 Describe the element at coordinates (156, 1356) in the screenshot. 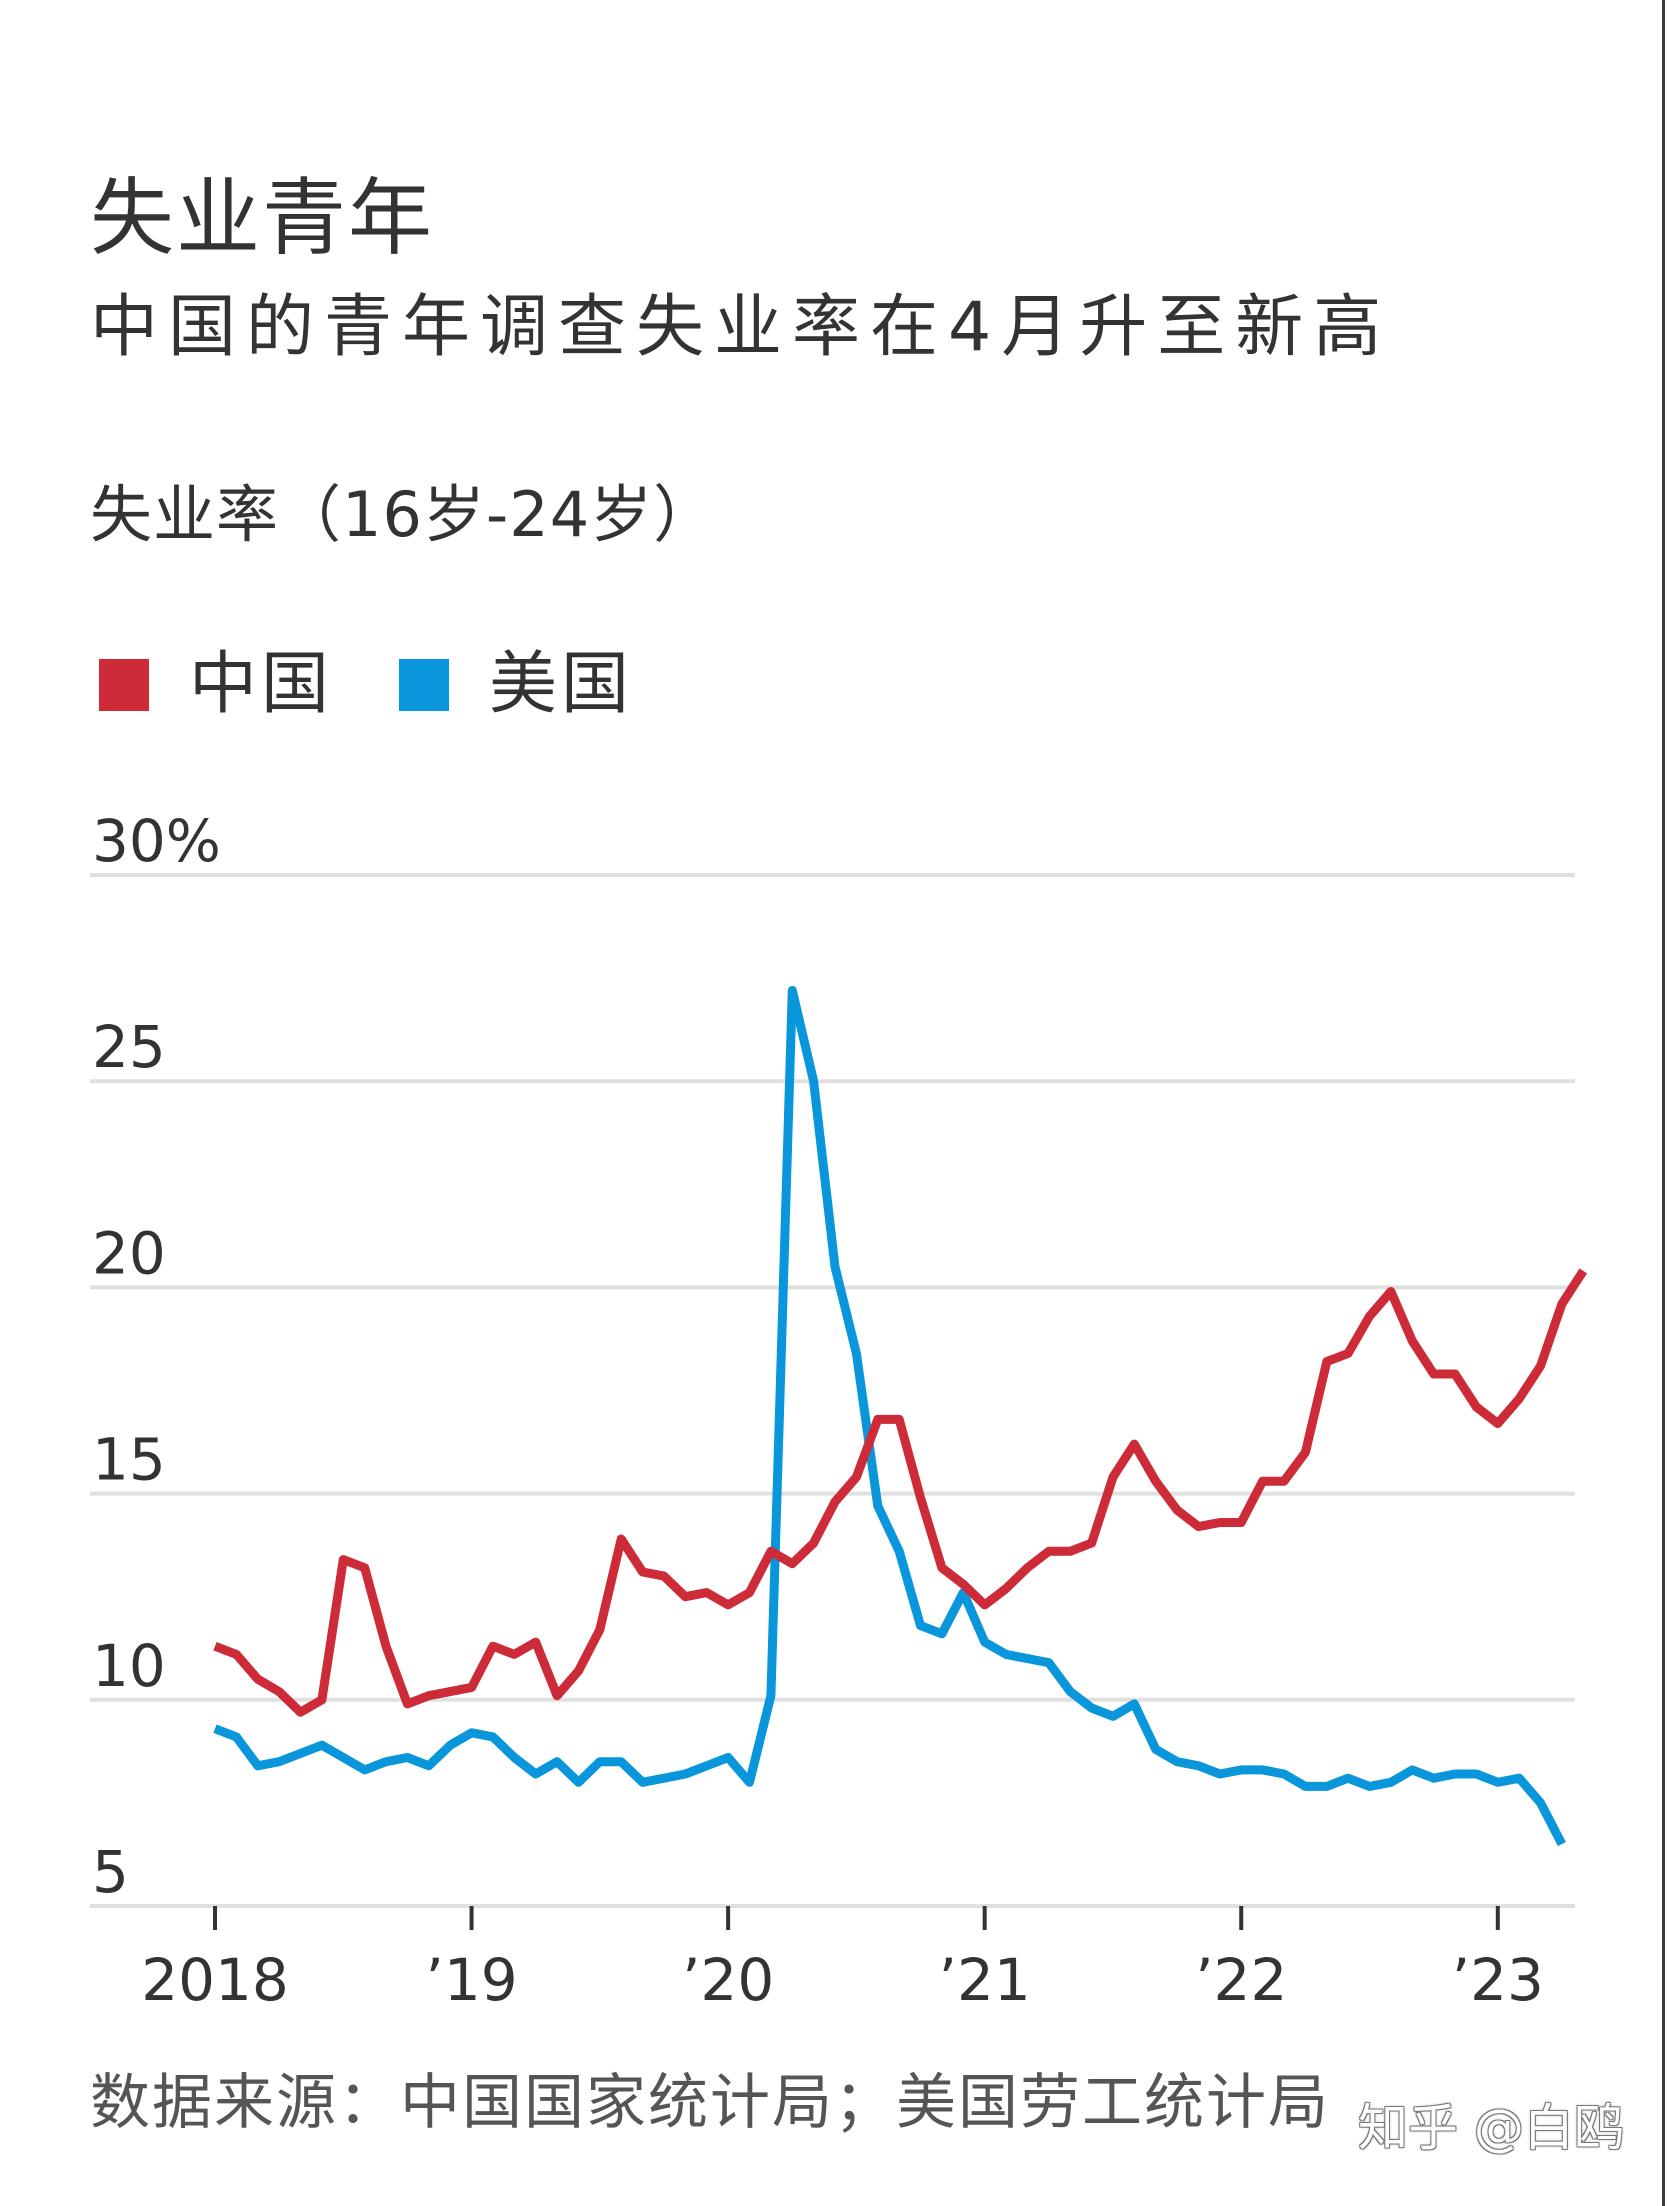

I see `y-axis-labels: 30% 25 20 15 10 5` at that location.